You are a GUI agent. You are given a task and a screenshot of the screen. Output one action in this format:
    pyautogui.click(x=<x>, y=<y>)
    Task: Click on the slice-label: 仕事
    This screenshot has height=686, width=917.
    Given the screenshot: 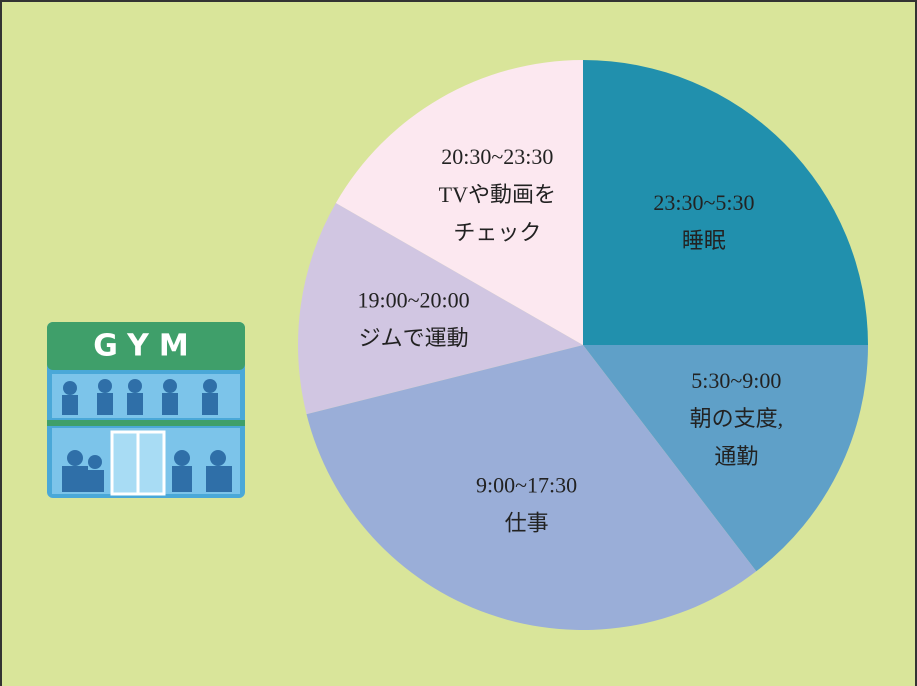 What is the action you would take?
    pyautogui.click(x=527, y=522)
    